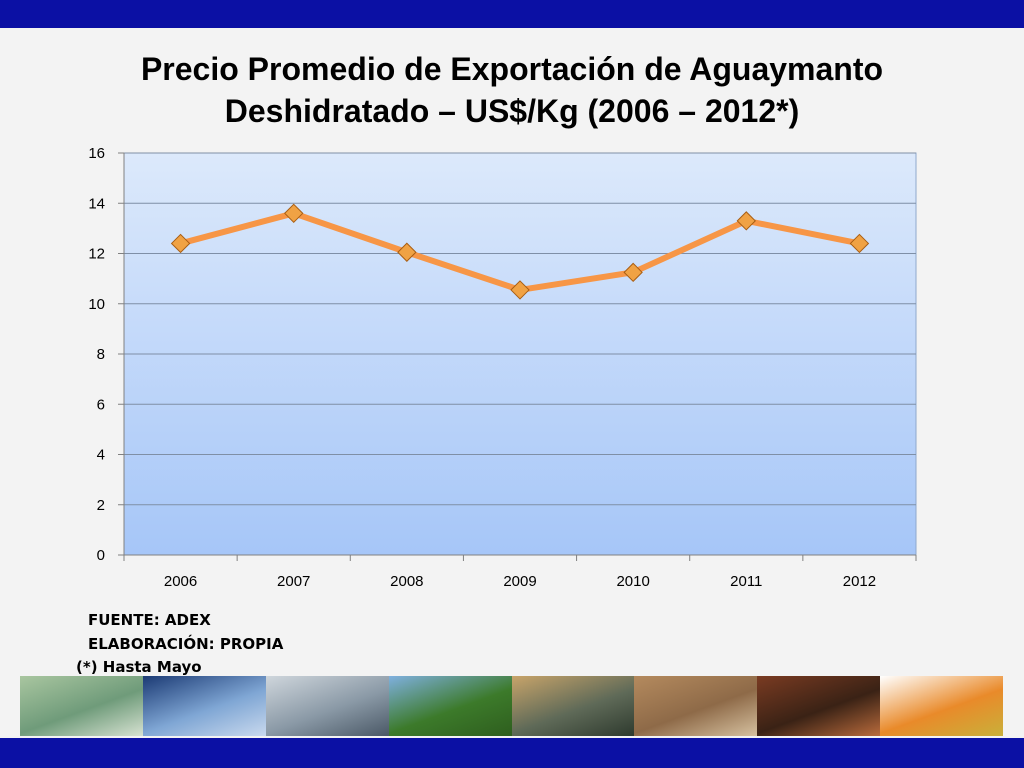 This screenshot has height=768, width=1024. I want to click on y-tick-label: 4, so click(101, 455).